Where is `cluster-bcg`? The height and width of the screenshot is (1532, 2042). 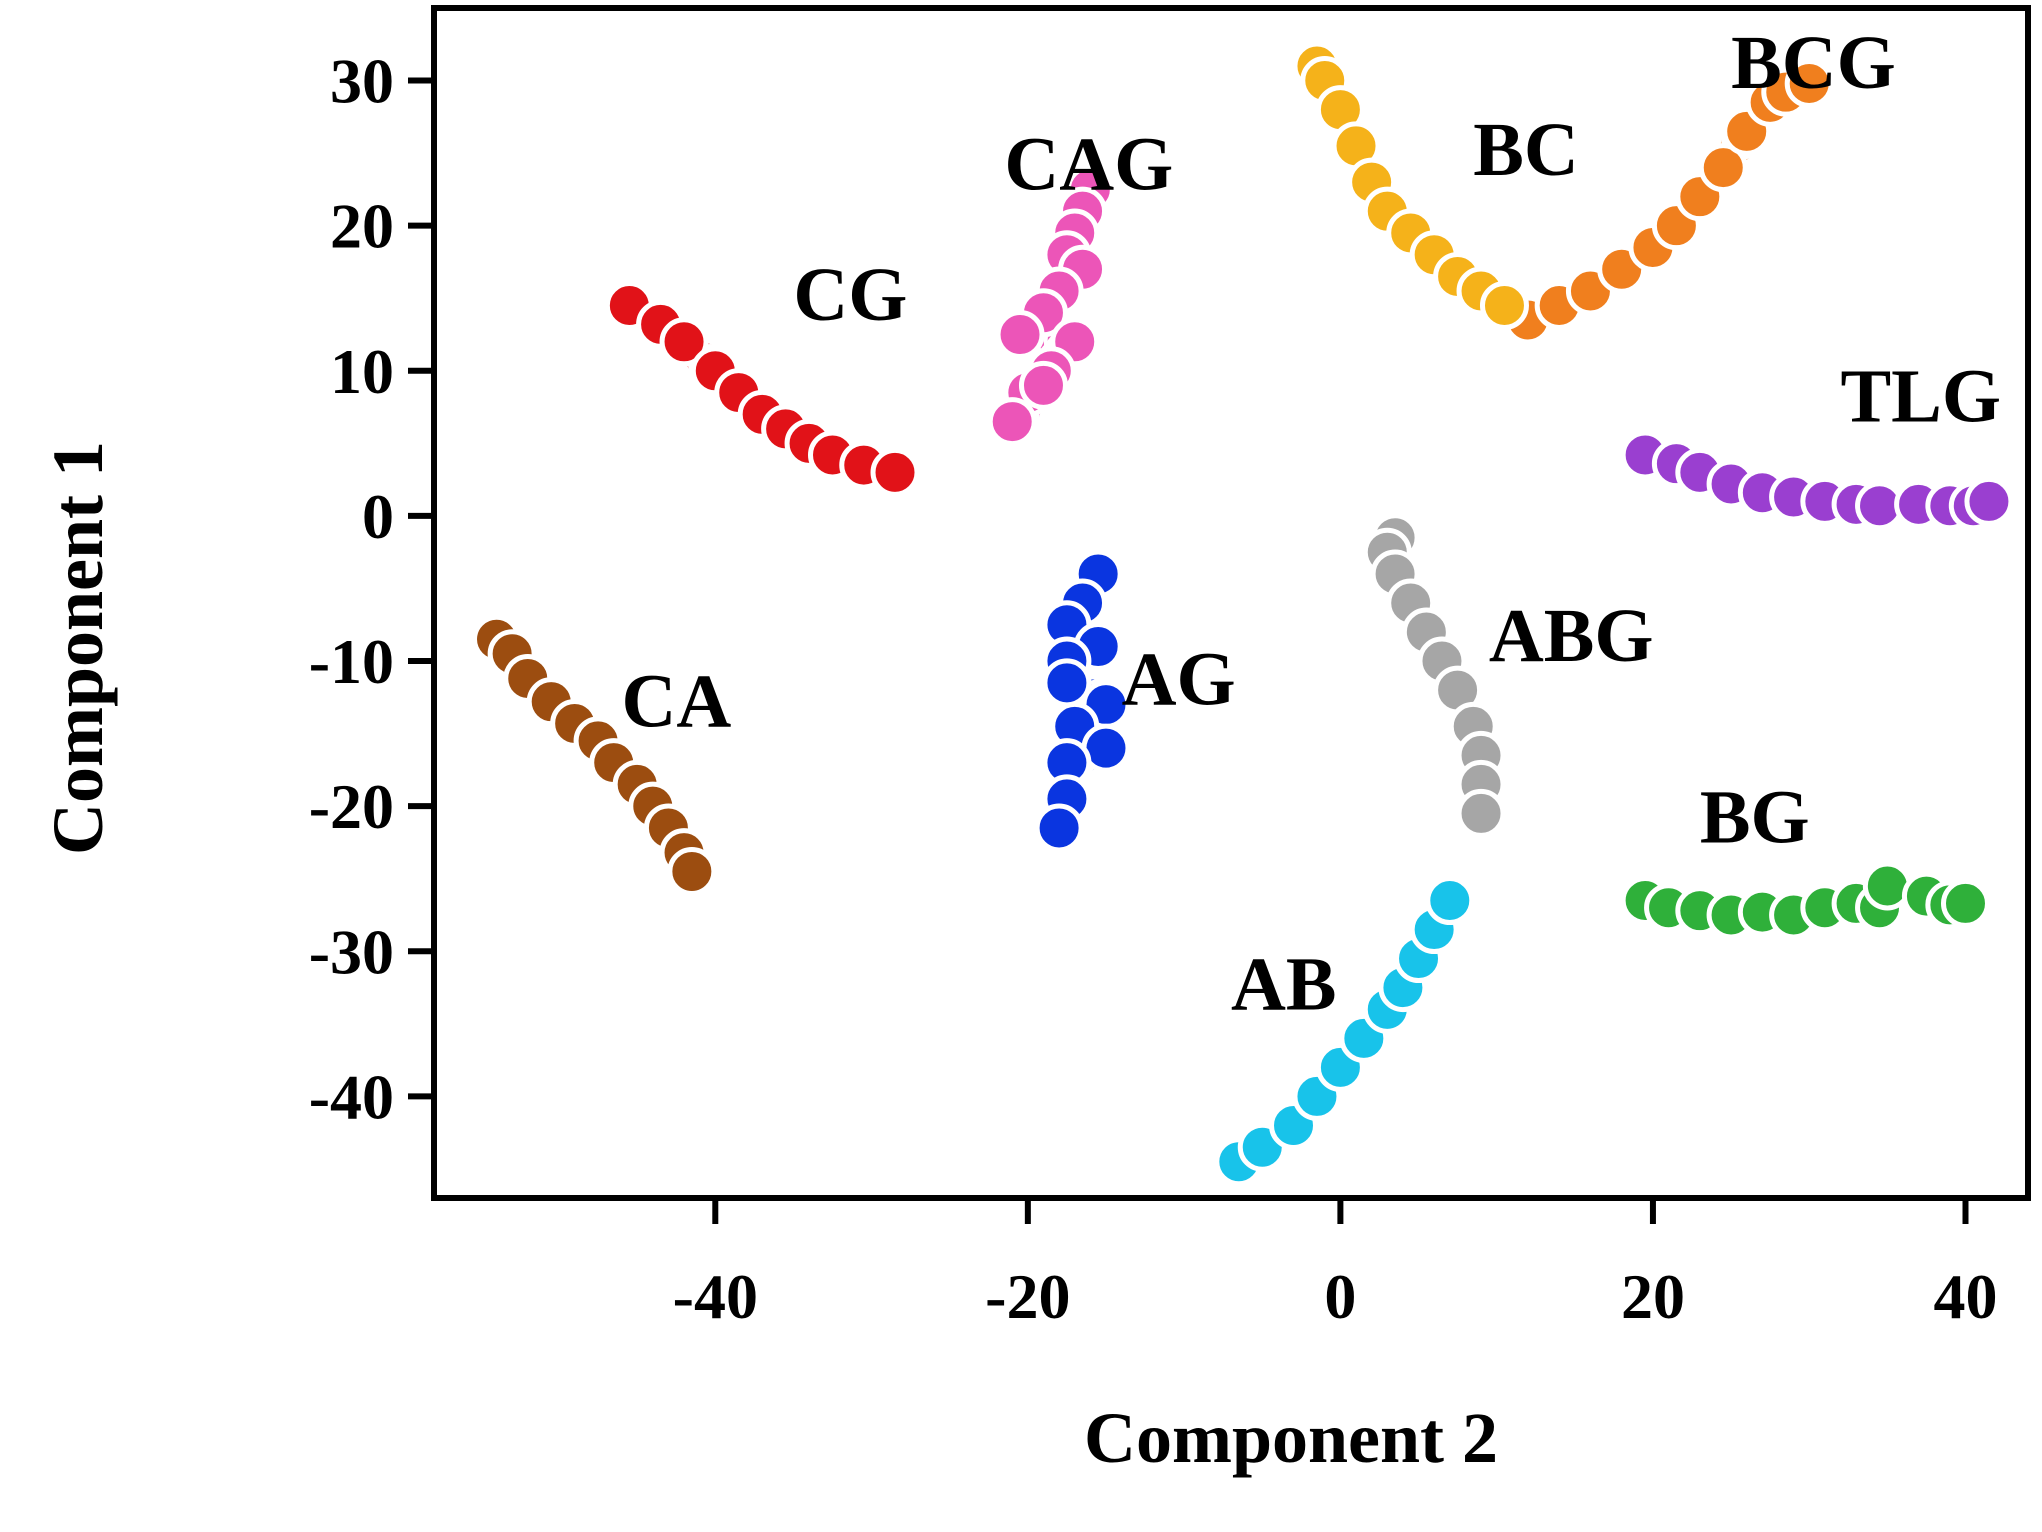
cluster-bcg is located at coordinates (1668, 201).